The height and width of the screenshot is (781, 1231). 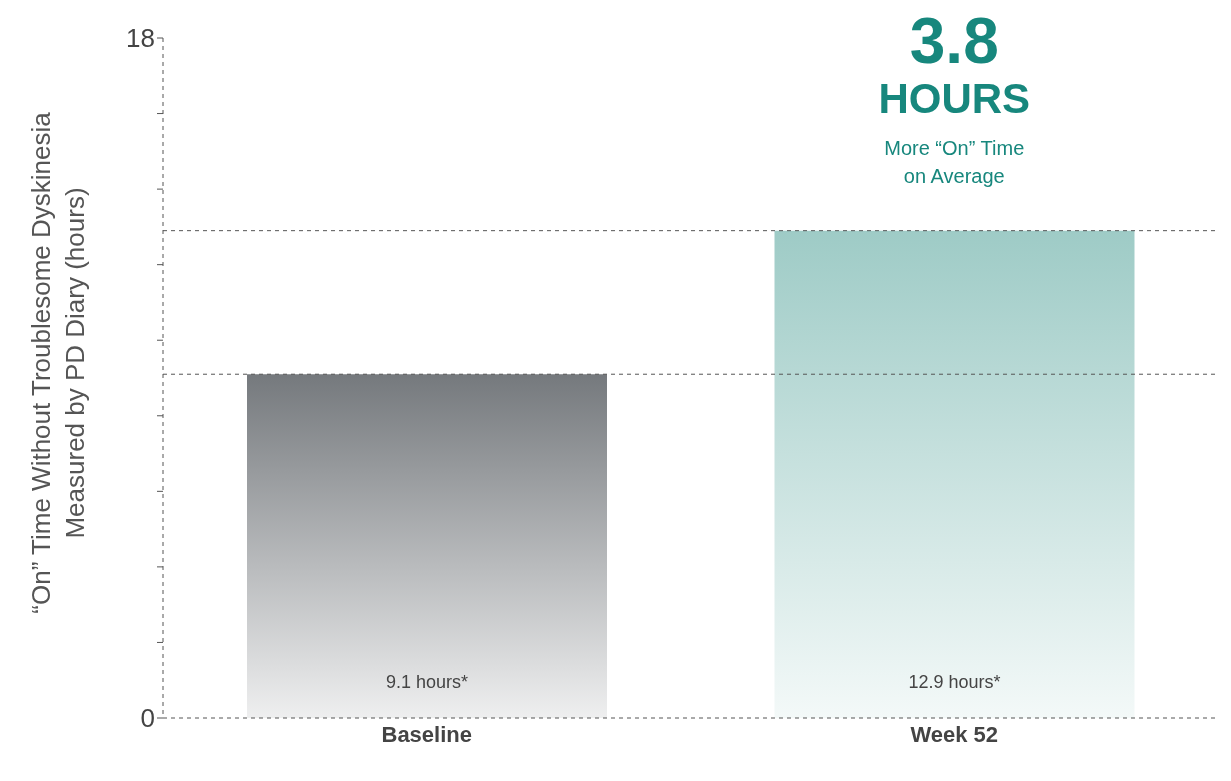 What do you see at coordinates (140, 38) in the screenshot?
I see `y-tick-label: 18` at bounding box center [140, 38].